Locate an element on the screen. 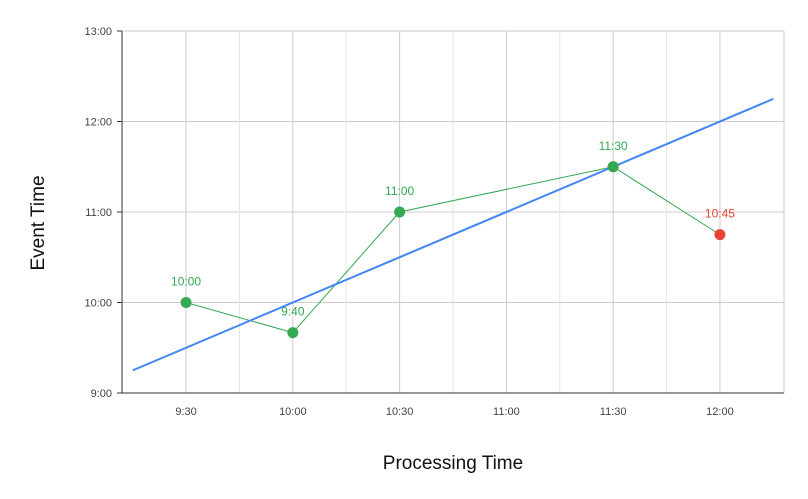  data-label: 10:00 is located at coordinates (186, 282).